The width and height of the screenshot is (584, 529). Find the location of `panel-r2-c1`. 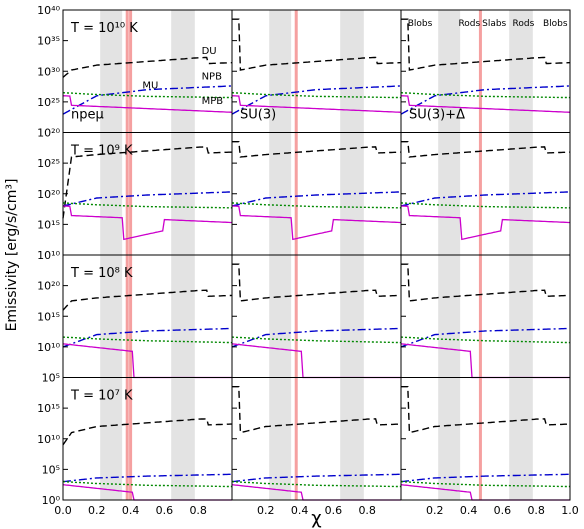

panel-r2-c1 is located at coordinates (316, 316).